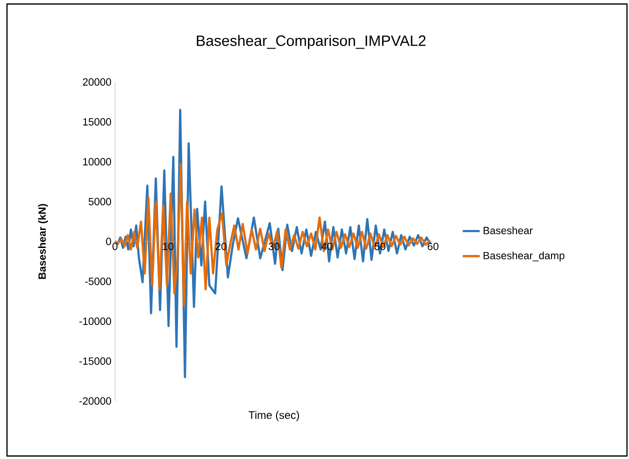 The height and width of the screenshot is (459, 629). What do you see at coordinates (433, 246) in the screenshot?
I see `x-tick-label: 60` at bounding box center [433, 246].